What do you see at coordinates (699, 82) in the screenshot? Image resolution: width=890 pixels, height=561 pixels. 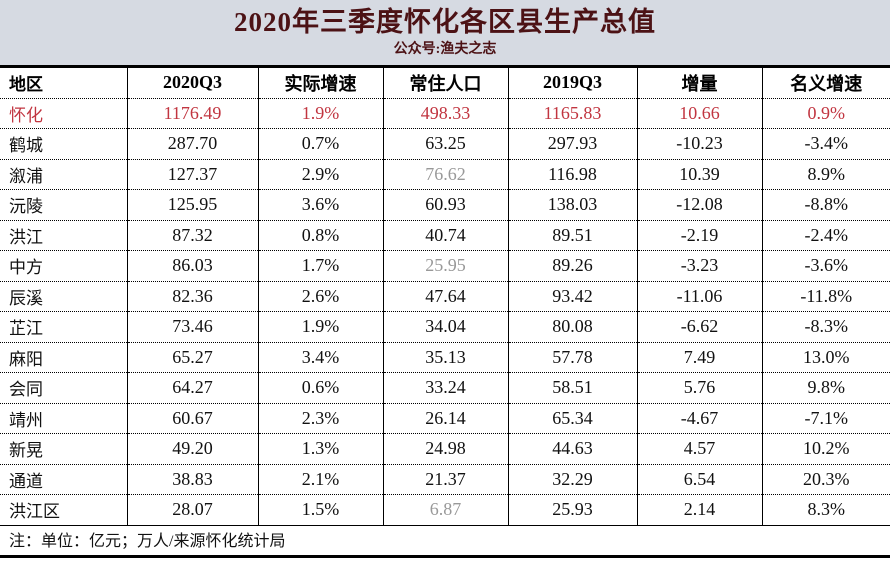 I see `column-header: 增量` at bounding box center [699, 82].